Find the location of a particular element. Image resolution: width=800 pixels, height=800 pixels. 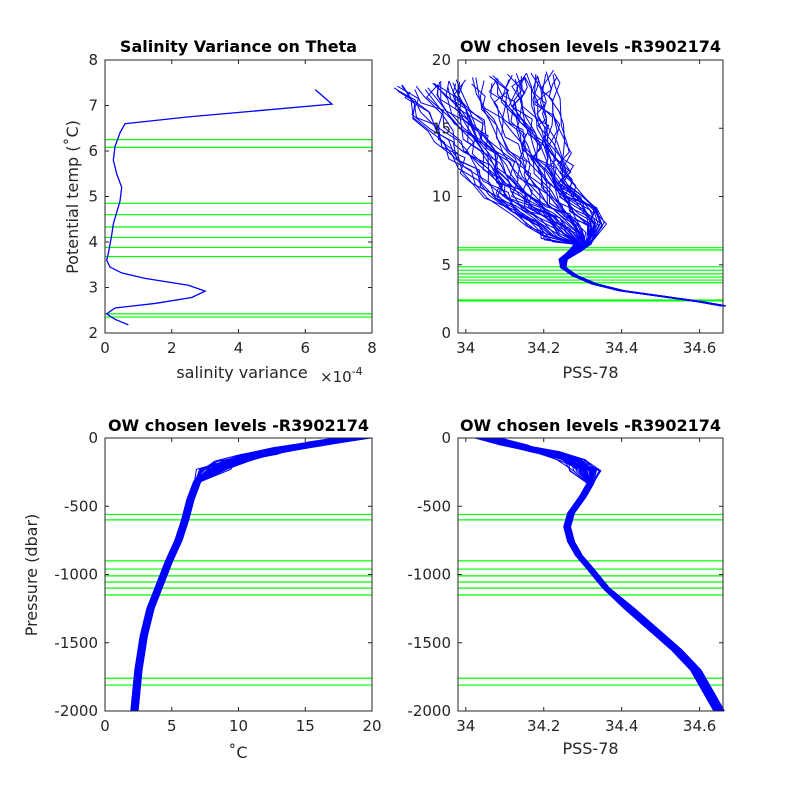

y-axis-label-3: Pressure (dbar) is located at coordinates (31, 575).